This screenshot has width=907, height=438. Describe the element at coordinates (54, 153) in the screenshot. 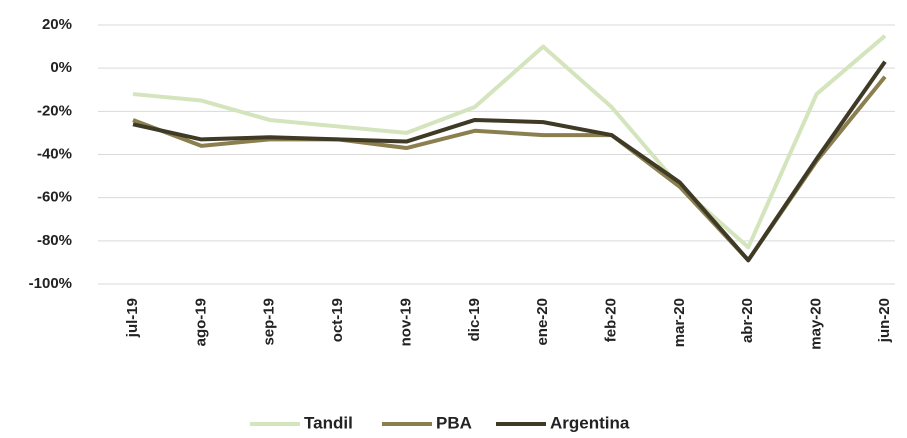

I see `y-tick-label: -40%` at that location.